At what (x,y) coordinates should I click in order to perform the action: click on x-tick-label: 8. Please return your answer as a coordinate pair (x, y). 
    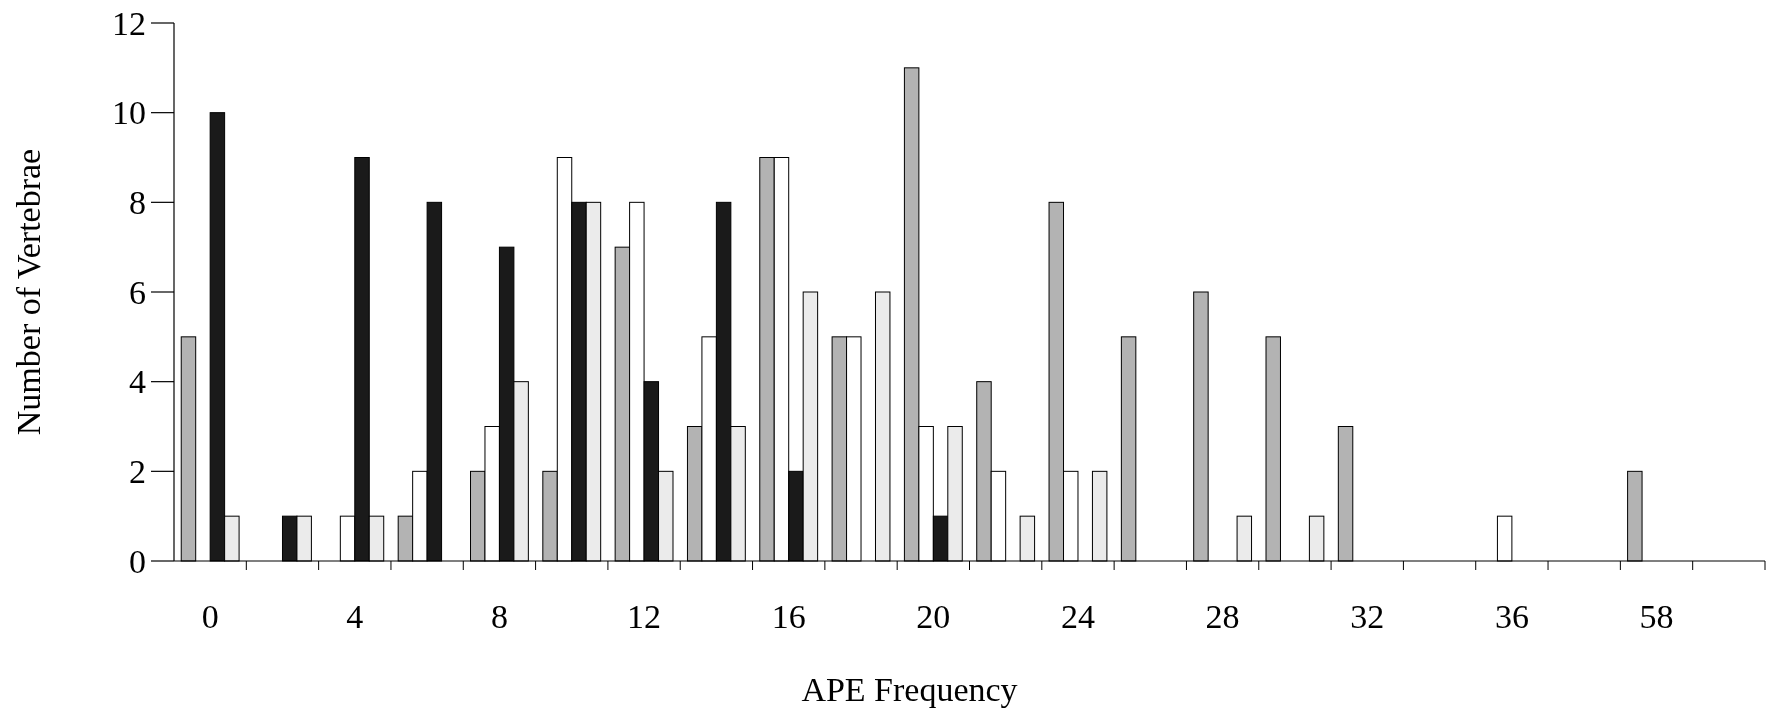
    Looking at the image, I should click on (499, 616).